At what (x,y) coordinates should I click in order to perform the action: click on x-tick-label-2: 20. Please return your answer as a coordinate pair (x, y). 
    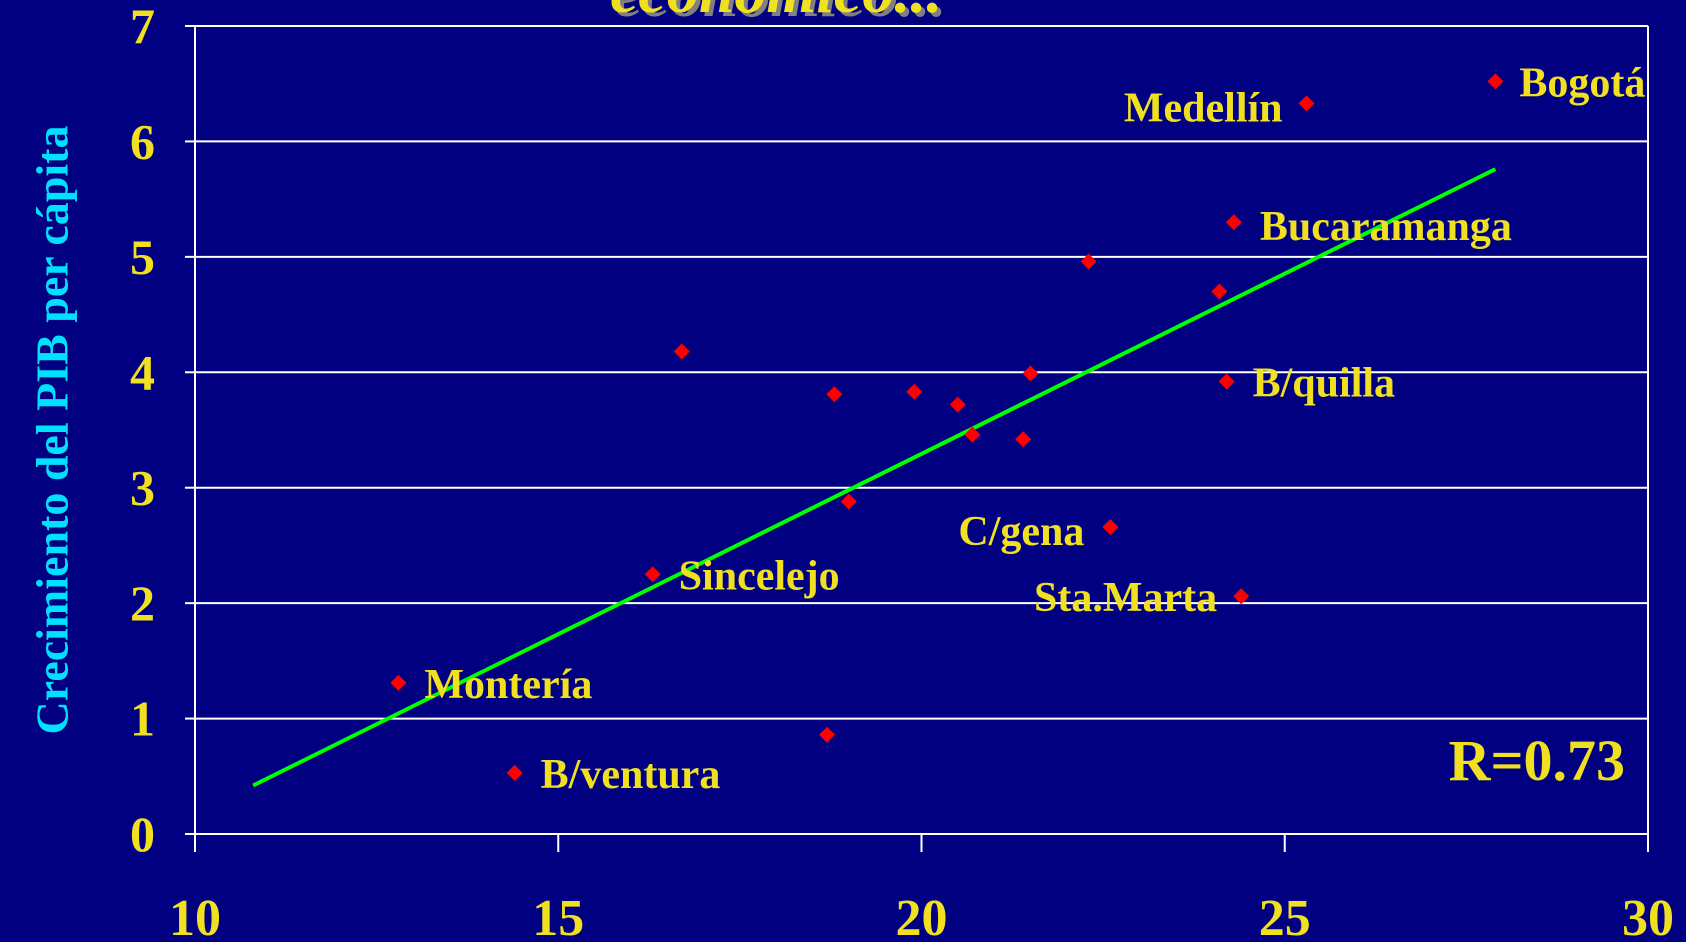
    Looking at the image, I should click on (922, 916).